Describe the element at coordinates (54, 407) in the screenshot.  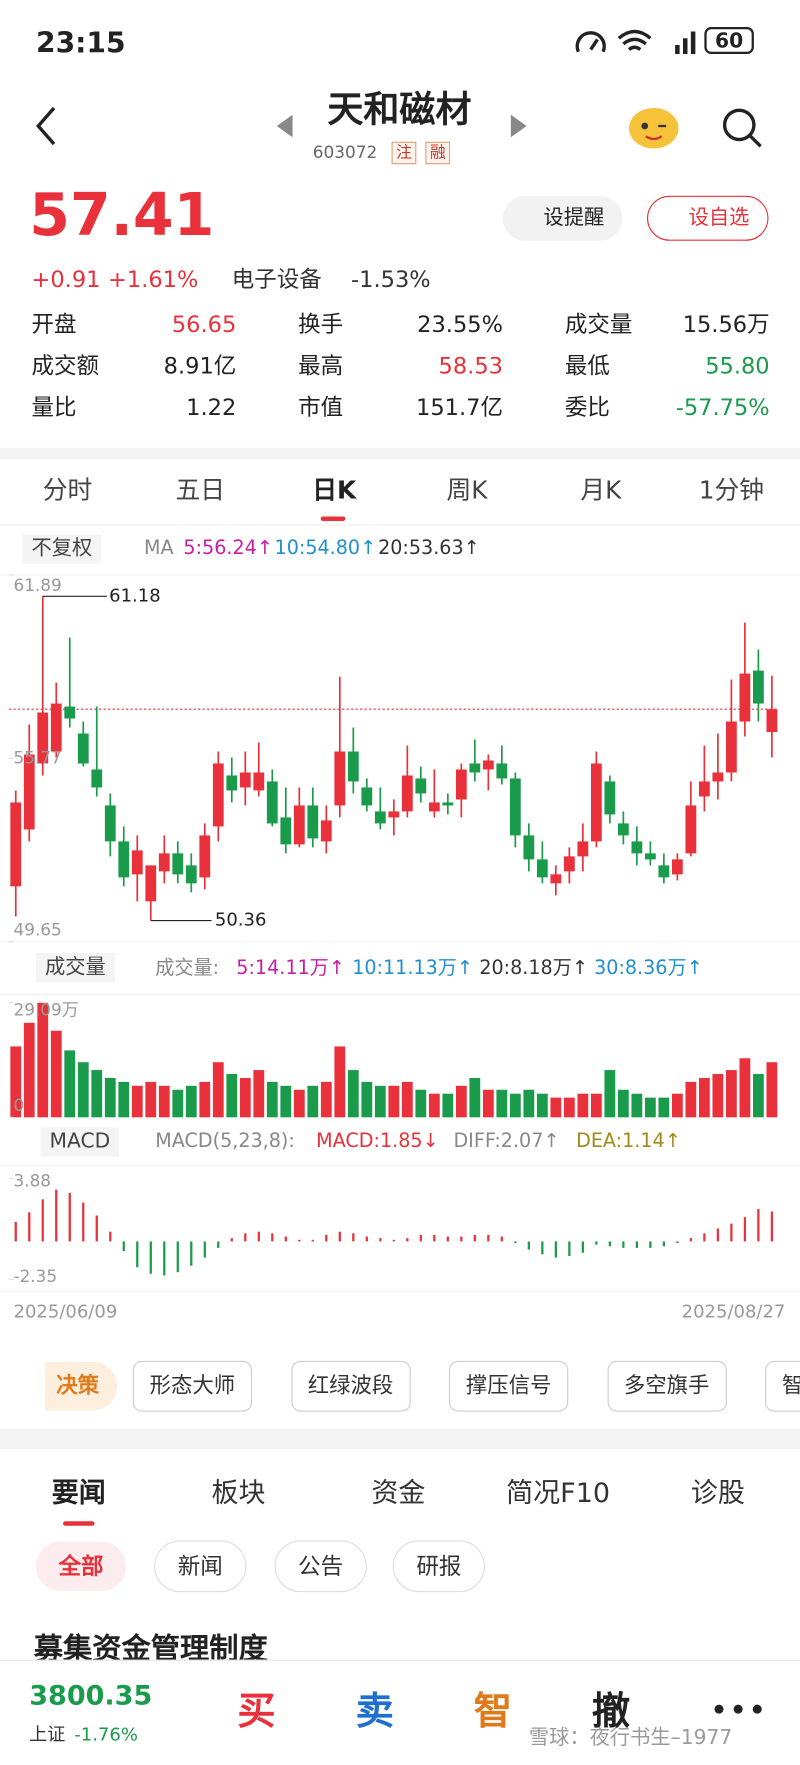
I see `stat-label: 量比` at that location.